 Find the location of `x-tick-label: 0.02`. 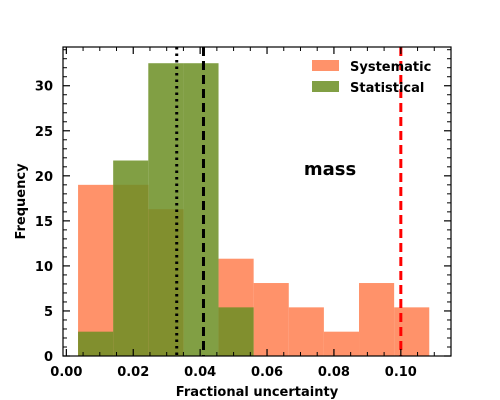

x-tick-label: 0.02 is located at coordinates (133, 372).